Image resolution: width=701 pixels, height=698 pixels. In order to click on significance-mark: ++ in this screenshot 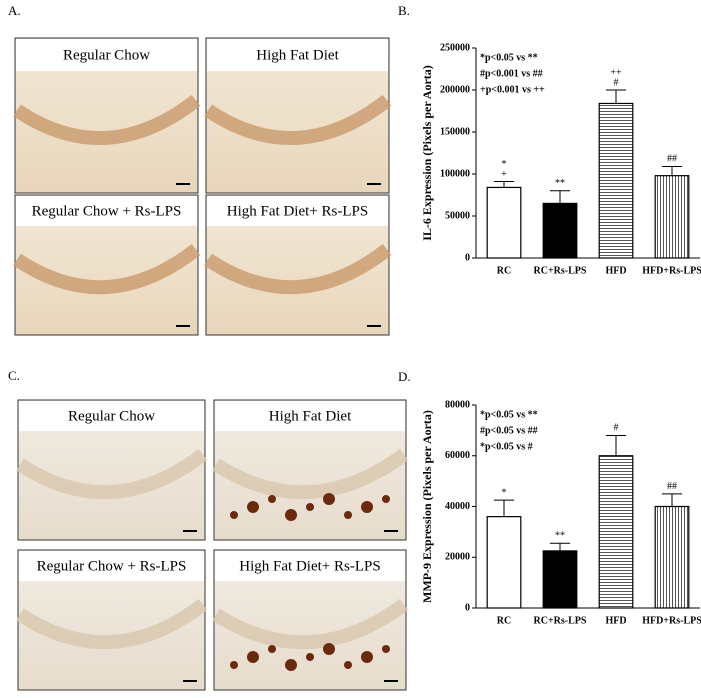, I will do `click(616, 72)`.